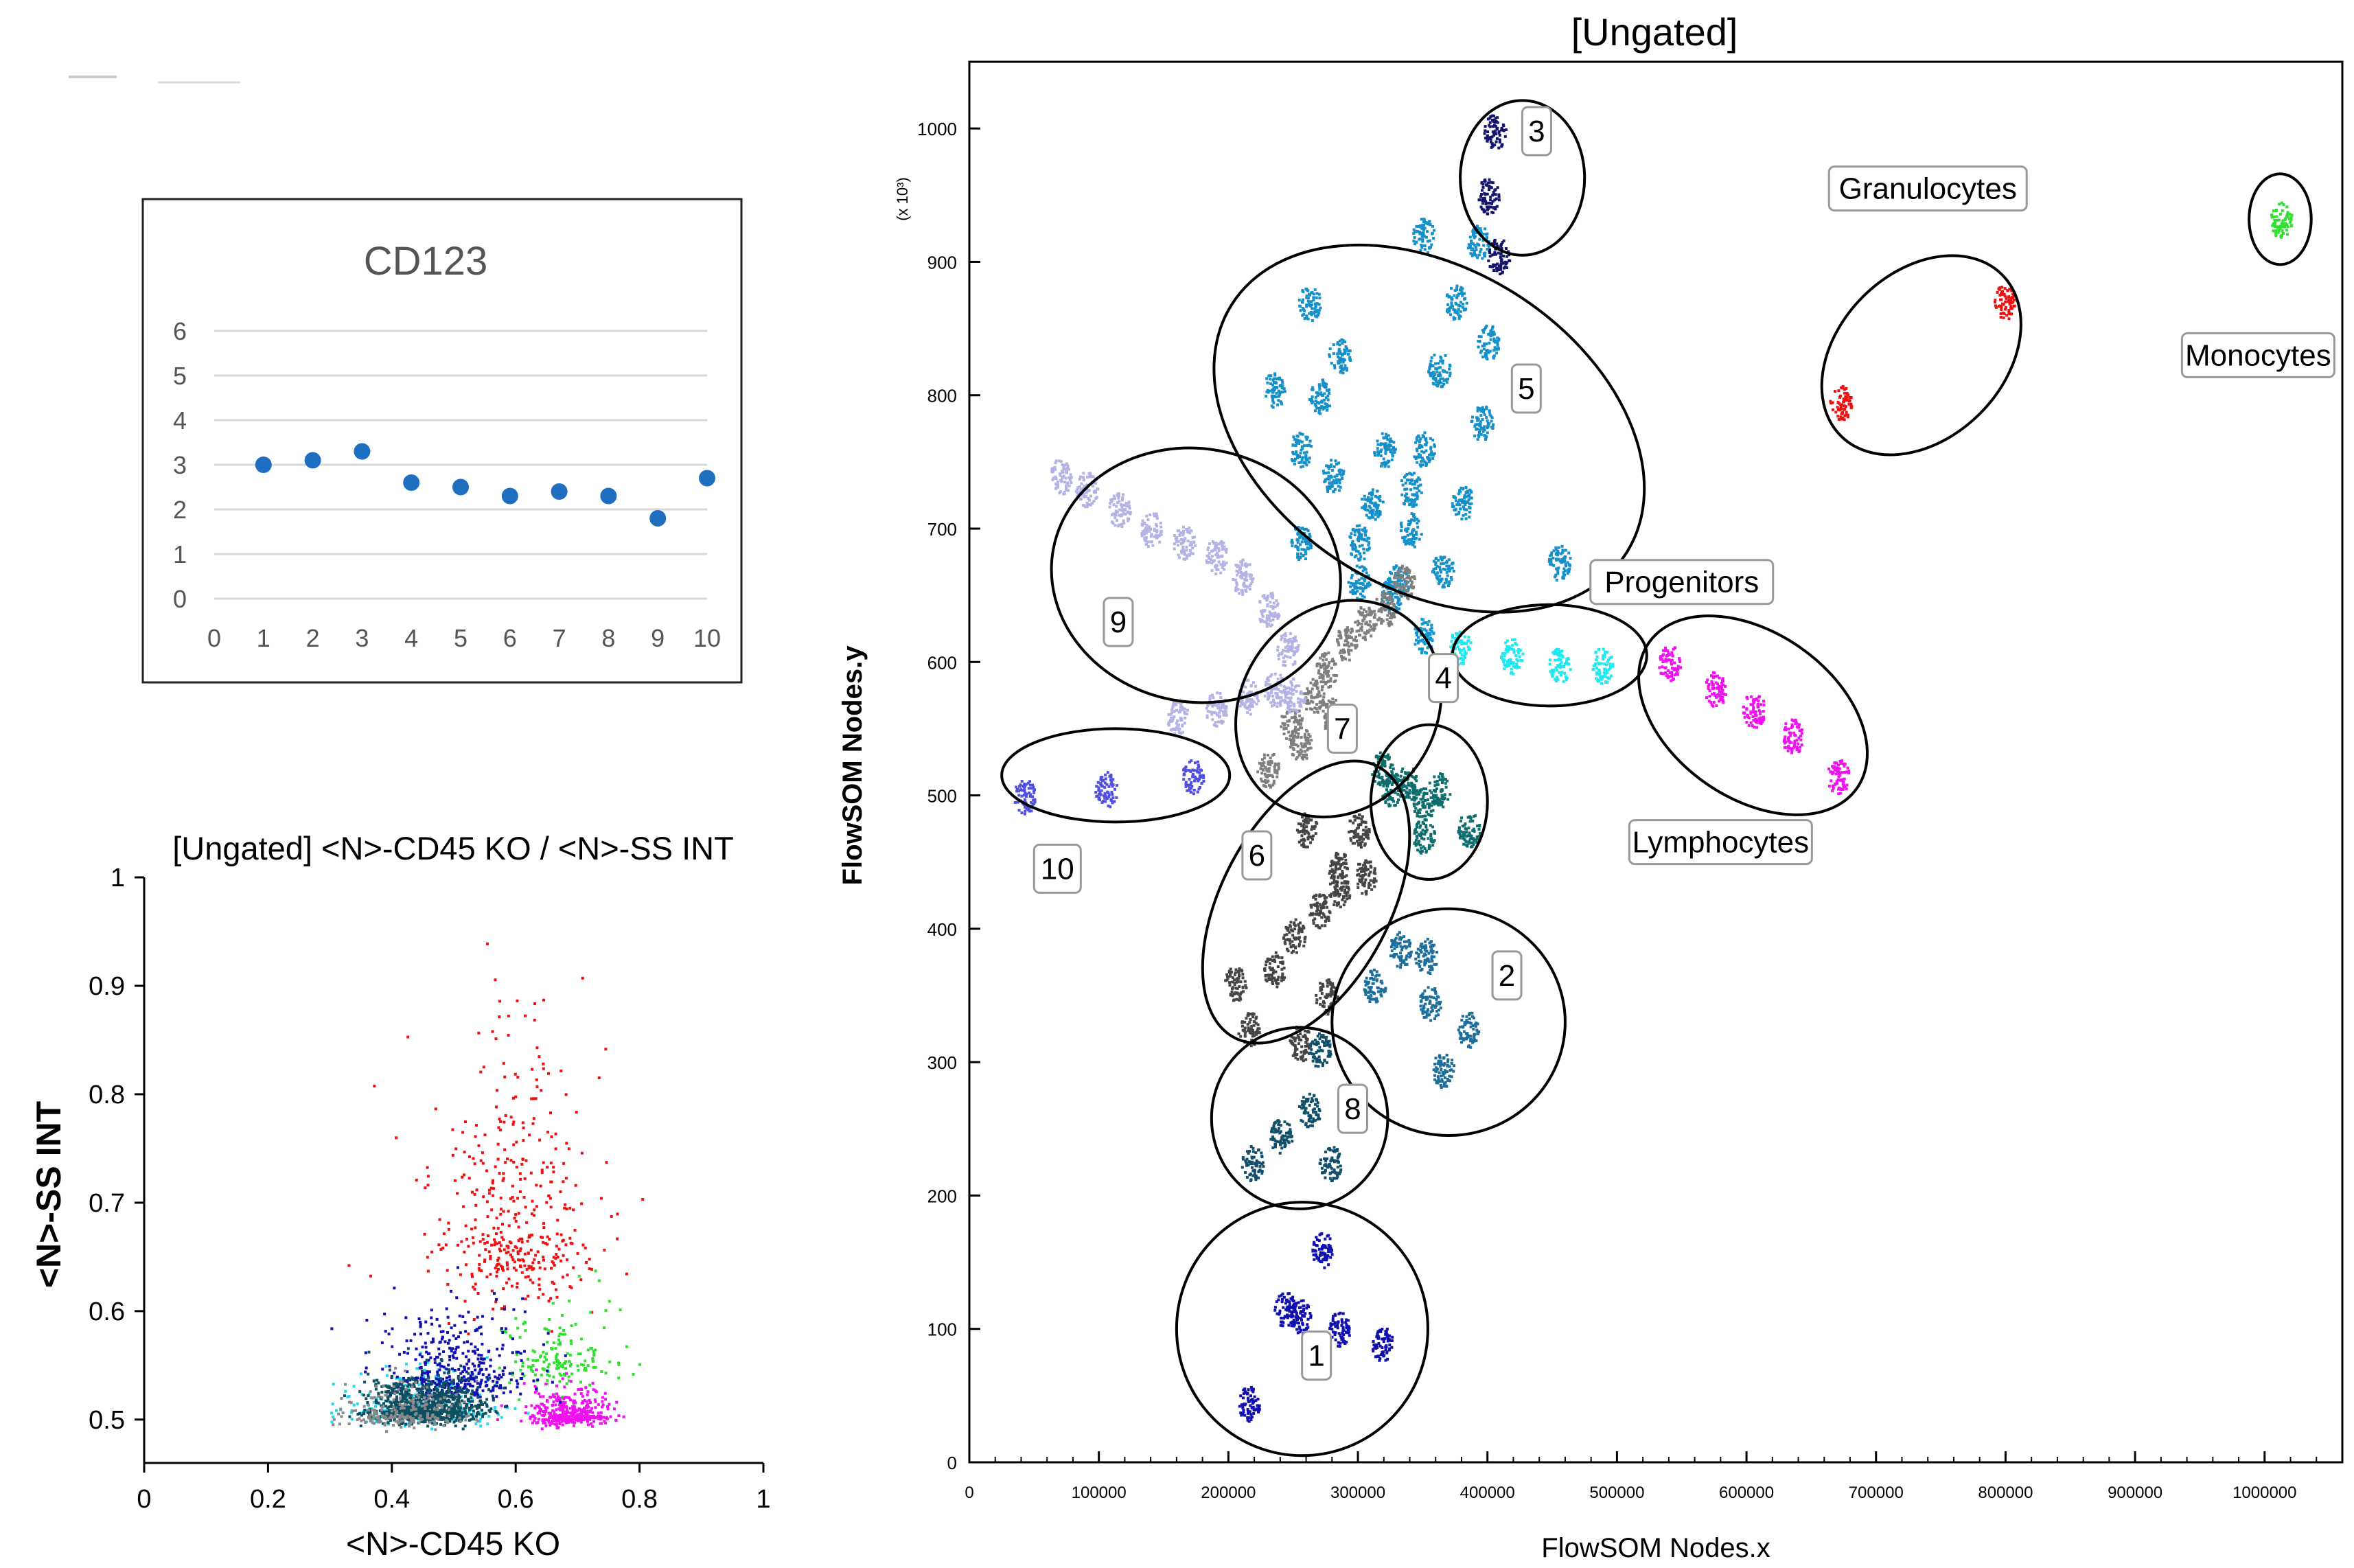  I want to click on cd45-x-tick-label: 1, so click(763, 1500).